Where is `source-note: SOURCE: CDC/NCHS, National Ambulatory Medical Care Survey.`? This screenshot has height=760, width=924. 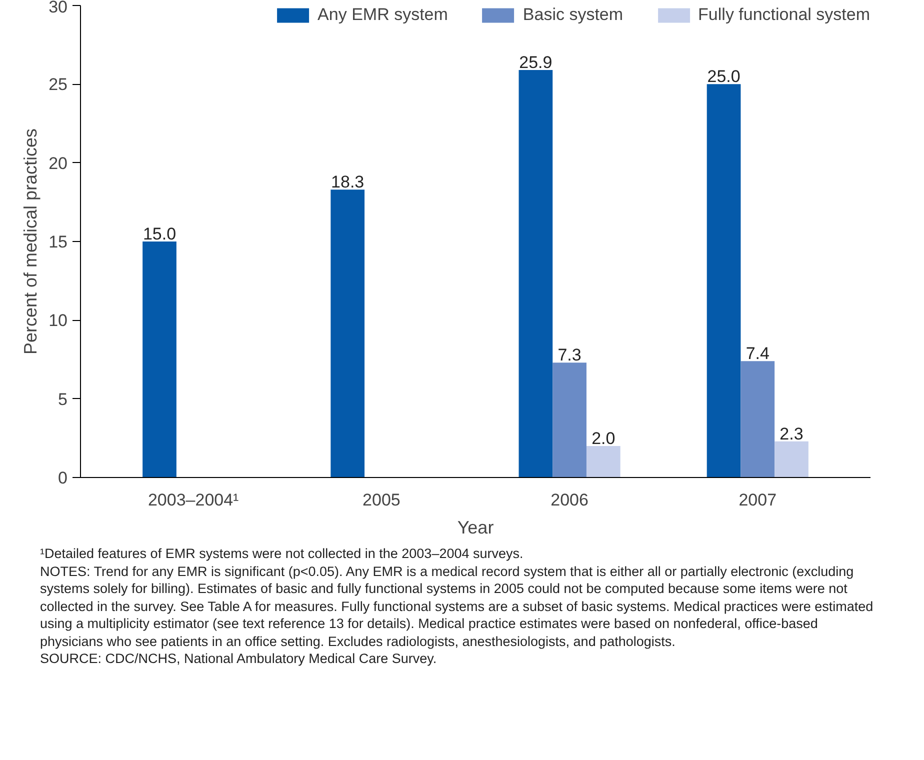
source-note: SOURCE: CDC/NCHS, National Ambulatory Medical Care Survey. is located at coordinates (239, 659).